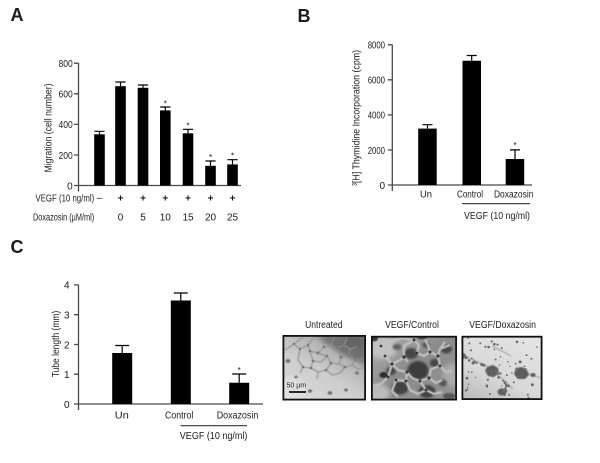 This screenshot has width=600, height=463. Describe the element at coordinates (233, 218) in the screenshot. I see `svg-text: 25` at that location.